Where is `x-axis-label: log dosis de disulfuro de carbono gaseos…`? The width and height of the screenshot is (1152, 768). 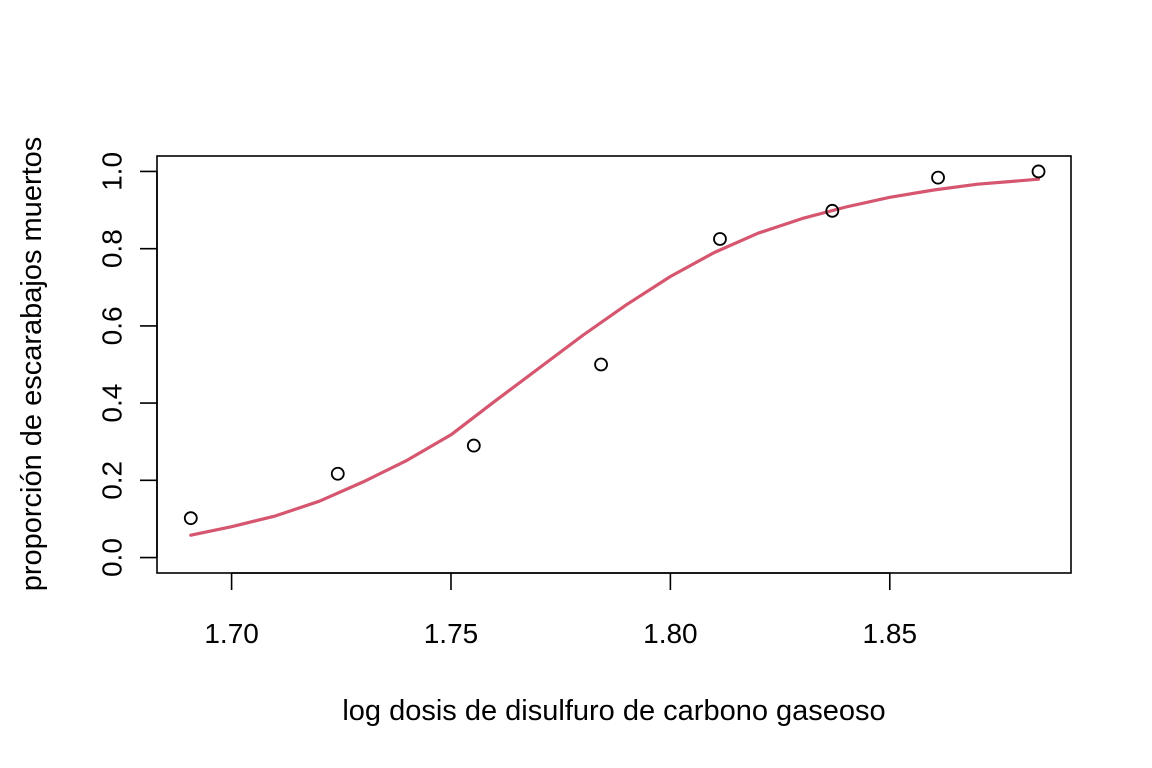
x-axis-label: log dosis de disulfuro de carbono gaseos… is located at coordinates (613, 711).